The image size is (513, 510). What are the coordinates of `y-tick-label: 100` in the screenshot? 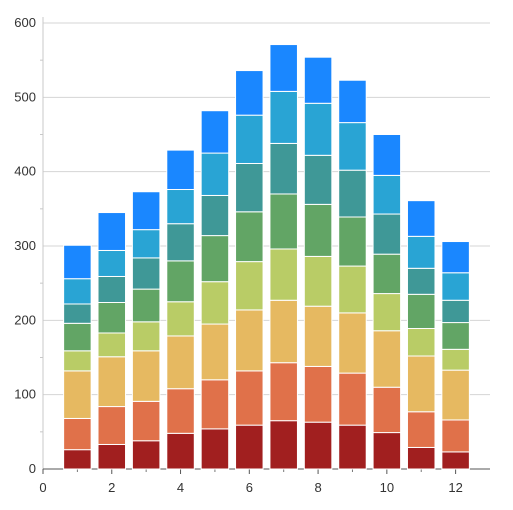 It's located at (25, 394).